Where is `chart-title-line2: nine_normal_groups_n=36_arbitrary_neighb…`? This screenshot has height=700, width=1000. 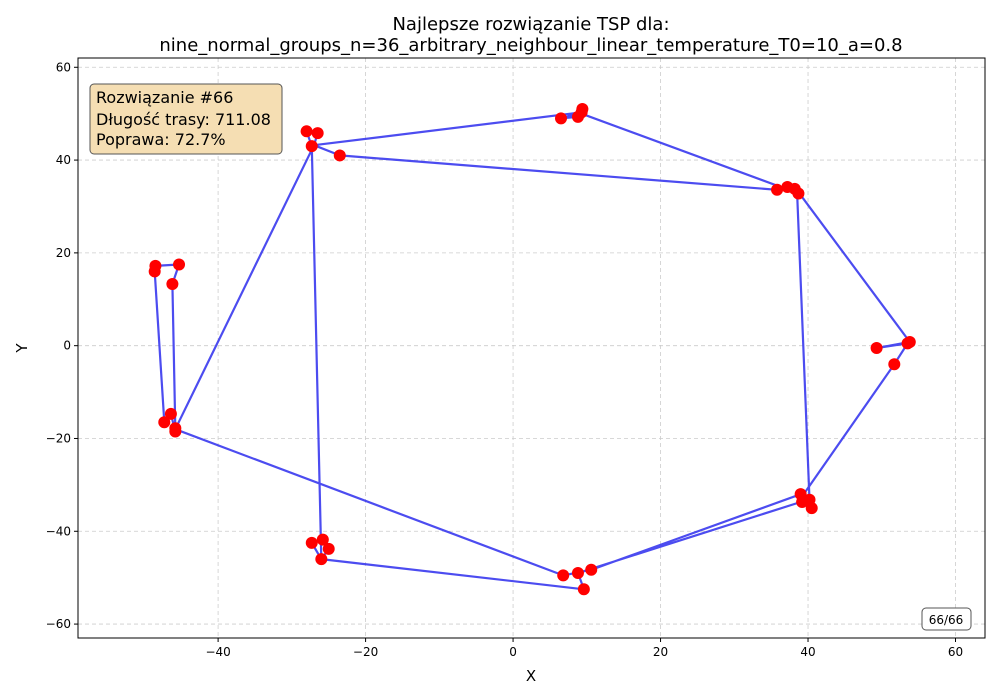
chart-title-line2: nine_normal_groups_n=36_arbitrary_neighb… is located at coordinates (530, 45).